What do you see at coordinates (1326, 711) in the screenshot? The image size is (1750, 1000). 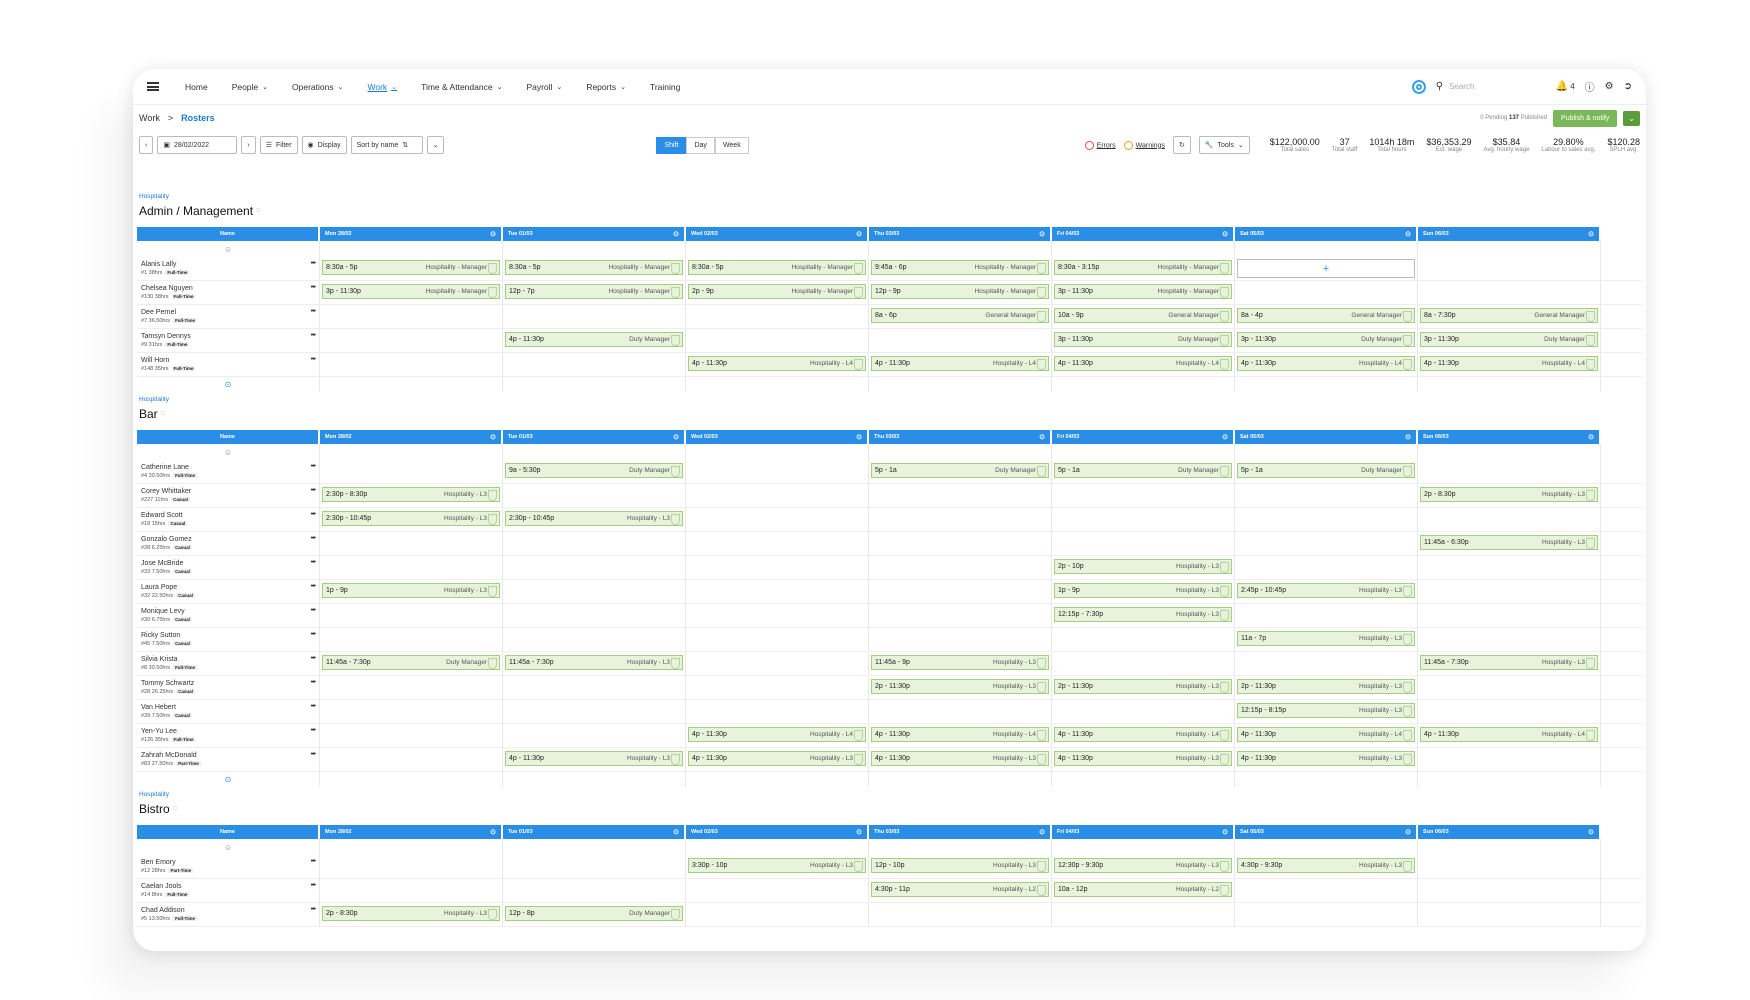 I see `day-cell: 12:15p - 8:15p Hospitality - L3` at bounding box center [1326, 711].